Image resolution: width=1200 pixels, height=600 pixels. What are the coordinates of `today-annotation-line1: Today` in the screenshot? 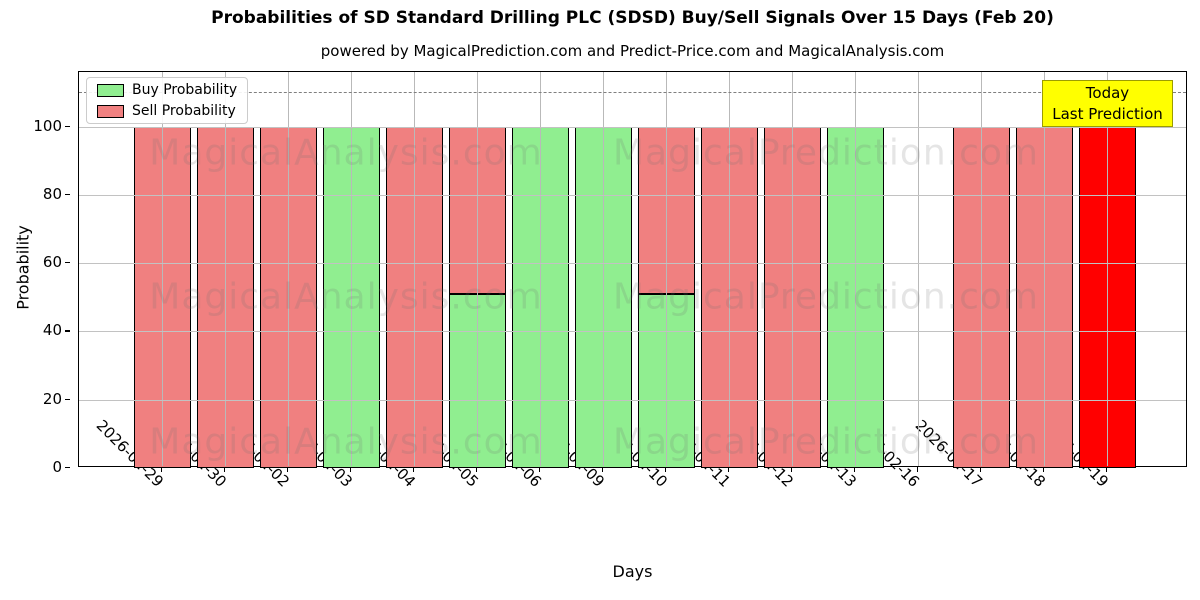 It's located at (1107, 93).